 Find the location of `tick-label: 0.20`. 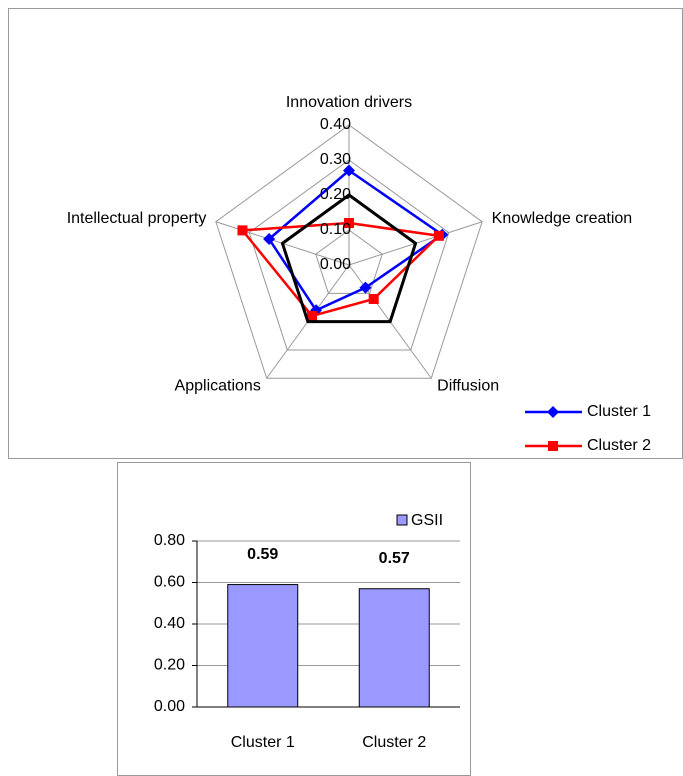

tick-label: 0.20 is located at coordinates (335, 194).